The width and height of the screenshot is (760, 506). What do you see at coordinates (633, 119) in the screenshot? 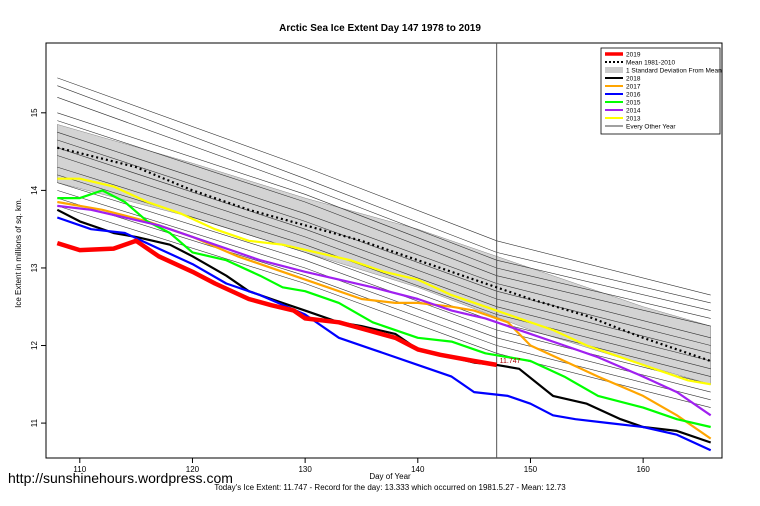
I see `legend-label: 2013` at bounding box center [633, 119].